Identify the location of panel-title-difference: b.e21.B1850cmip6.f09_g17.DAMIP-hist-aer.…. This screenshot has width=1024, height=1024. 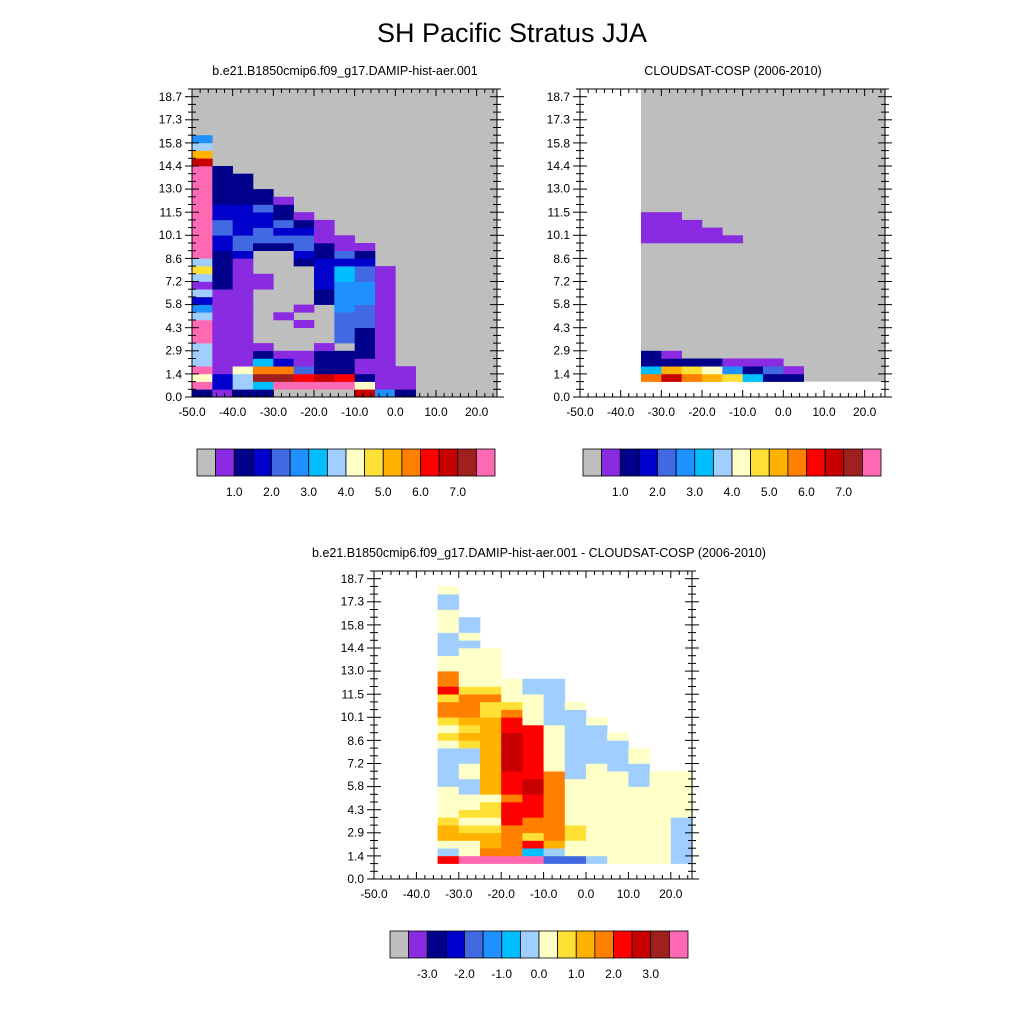
(539, 553).